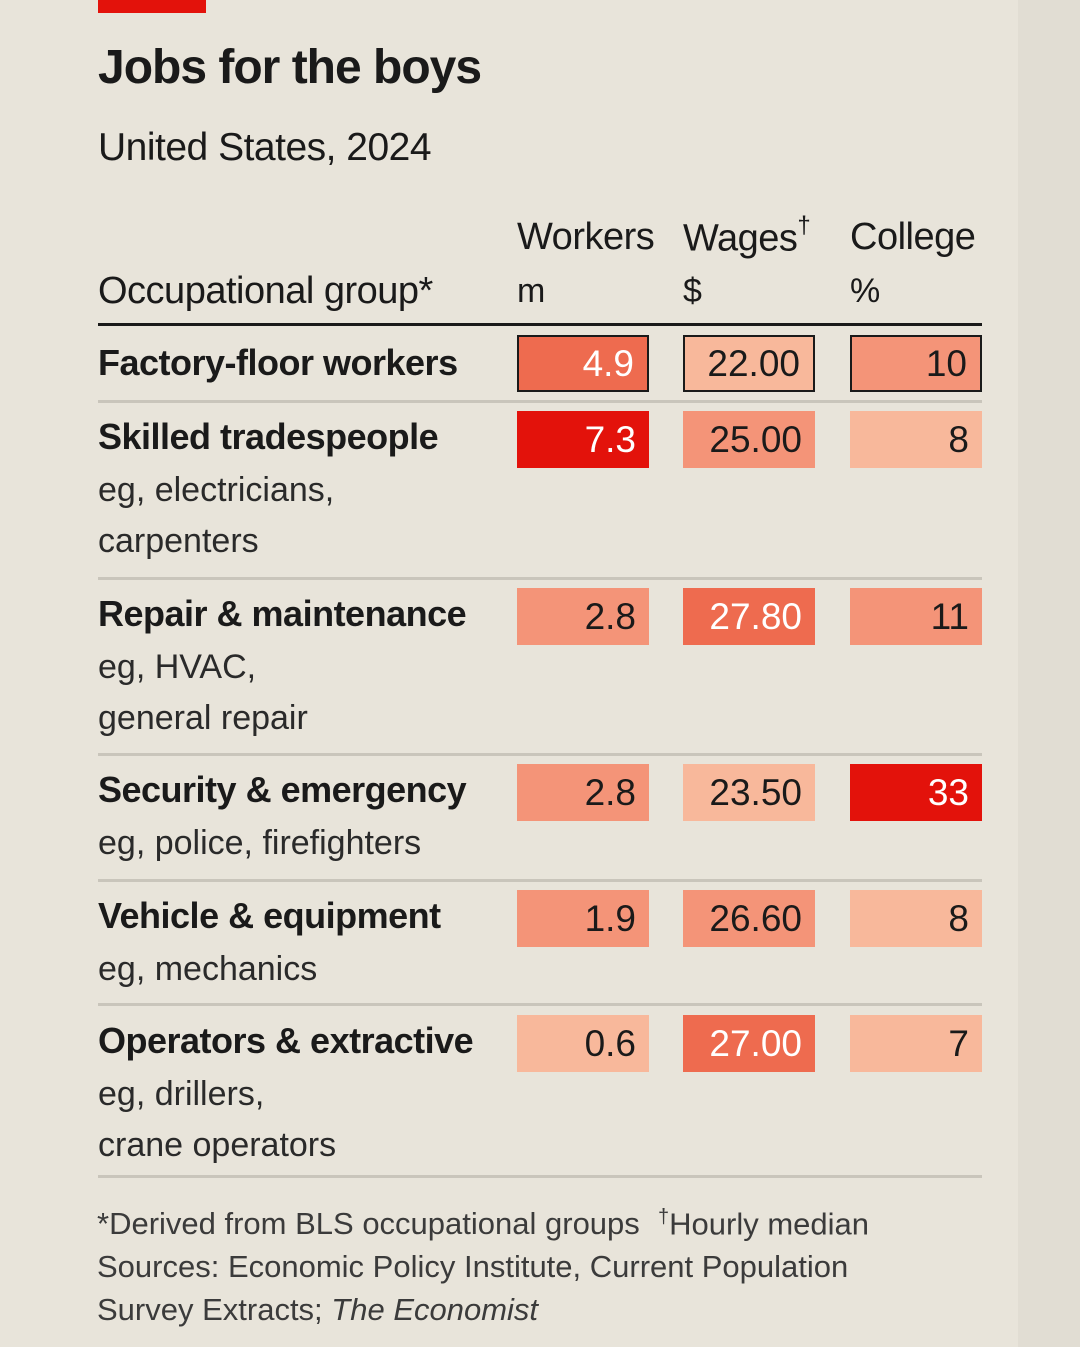 Image resolution: width=1080 pixels, height=1347 pixels. I want to click on cell-wages: 27.80, so click(749, 616).